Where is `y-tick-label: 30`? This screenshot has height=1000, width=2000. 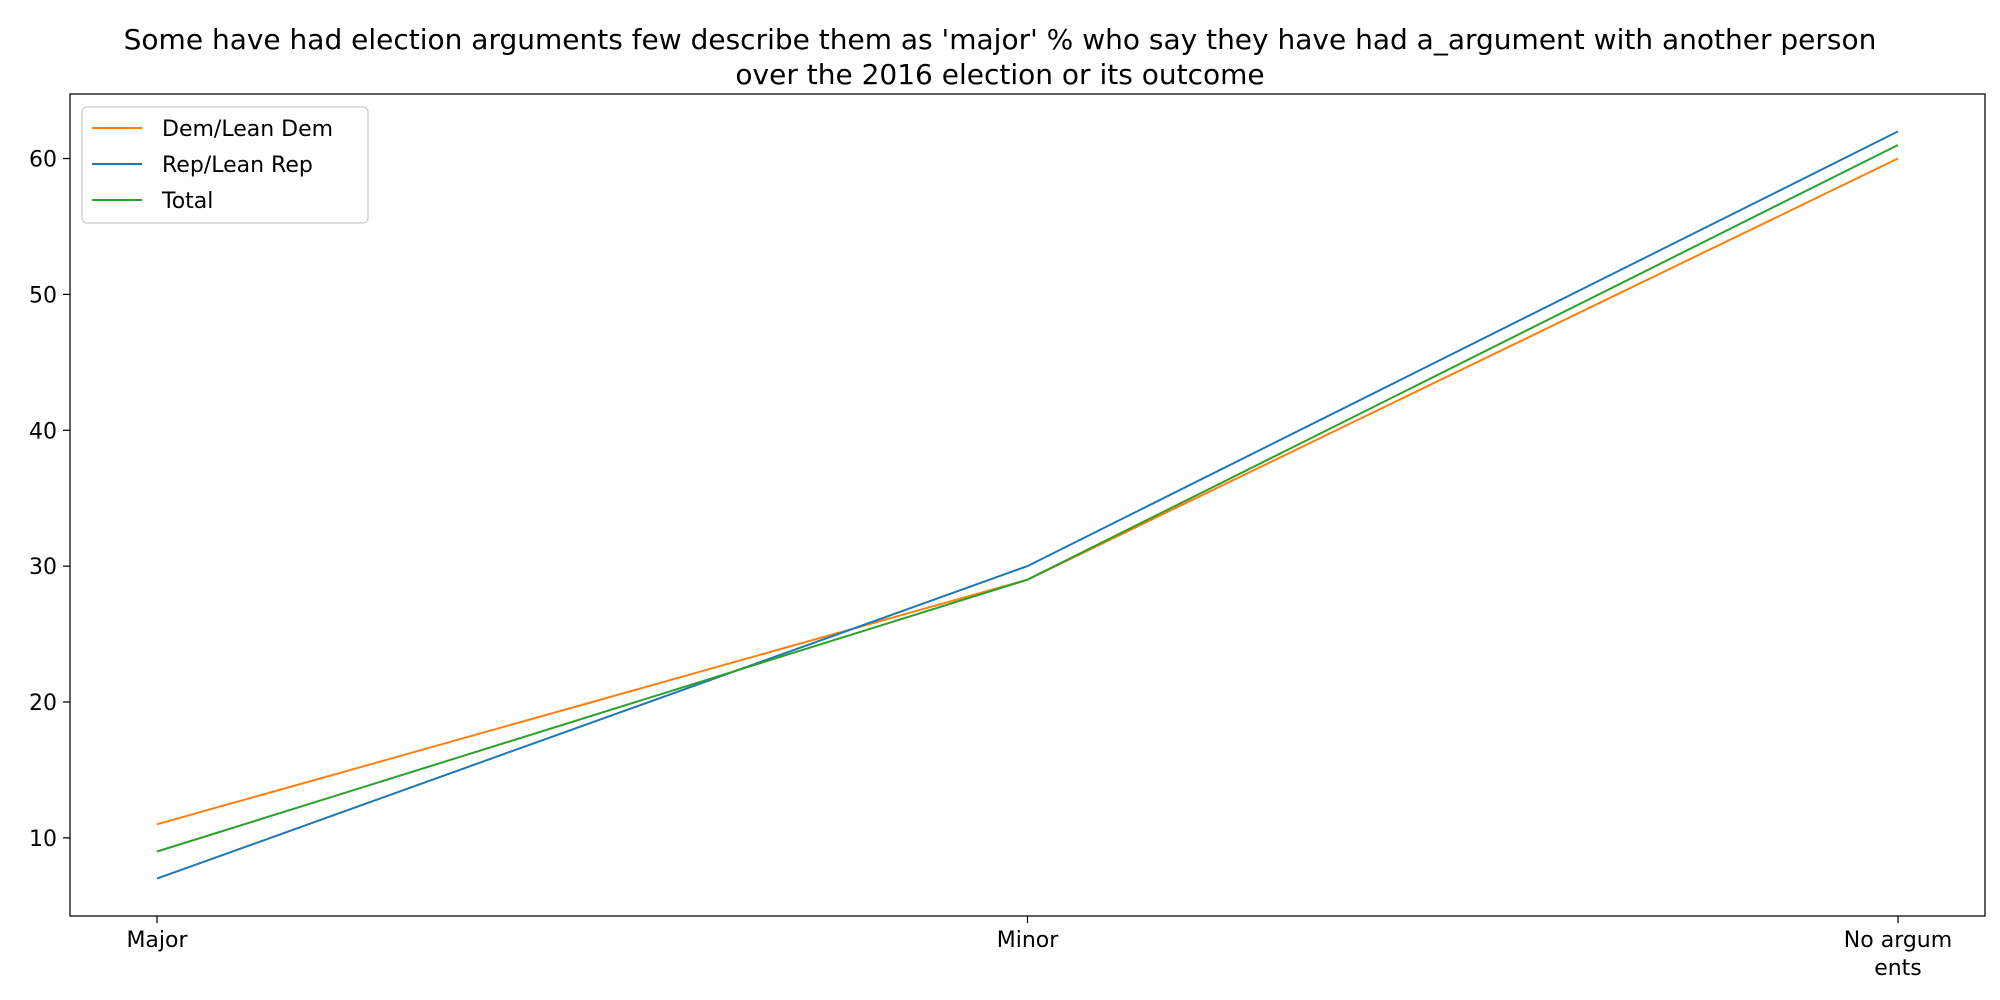
y-tick-label: 30 is located at coordinates (43, 567).